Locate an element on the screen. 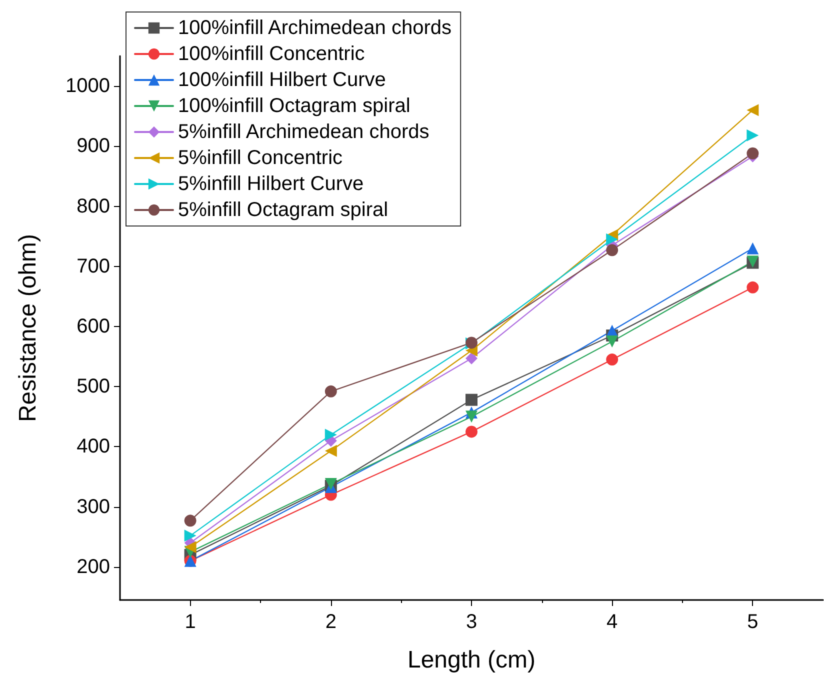 The width and height of the screenshot is (824, 684). y-tick-label: 1000 is located at coordinates (88, 86).